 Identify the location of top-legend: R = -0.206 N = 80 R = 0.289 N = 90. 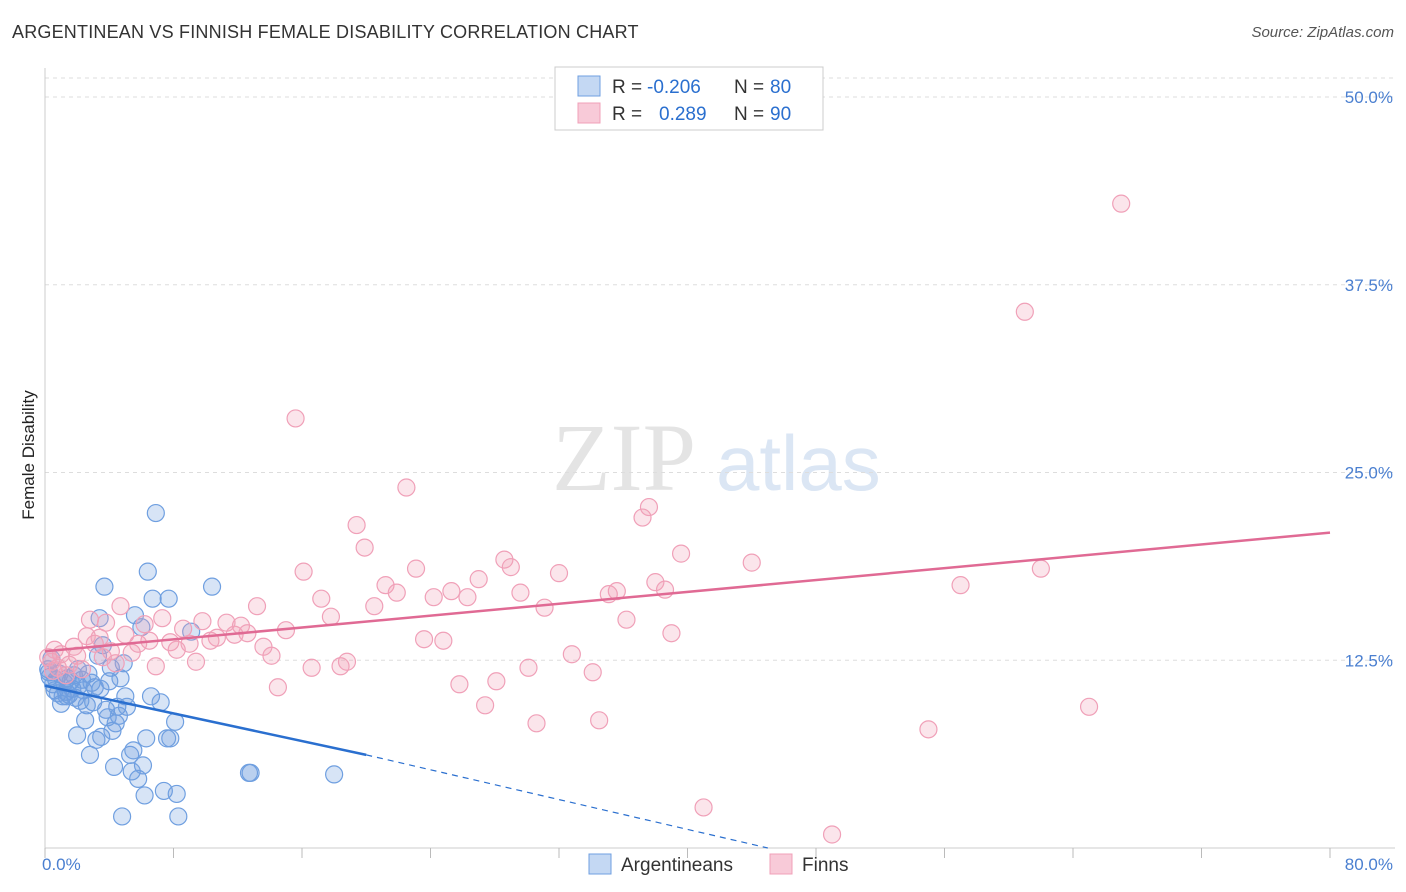
(689, 98).